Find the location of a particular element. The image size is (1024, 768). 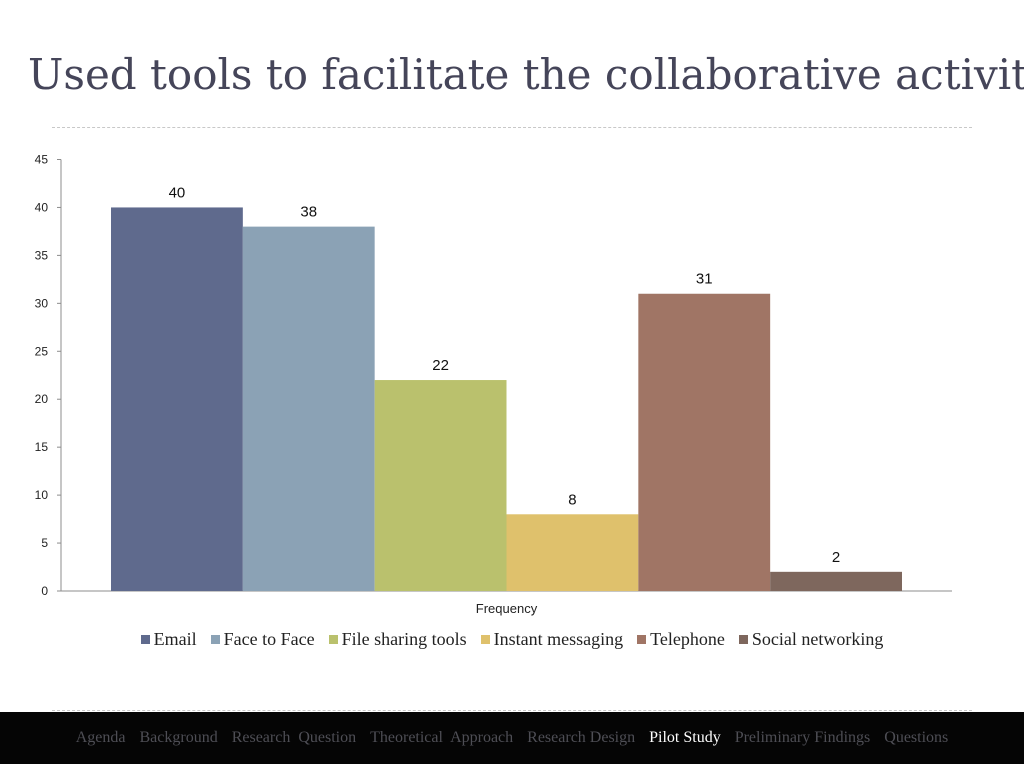

title-divider is located at coordinates (512, 127).